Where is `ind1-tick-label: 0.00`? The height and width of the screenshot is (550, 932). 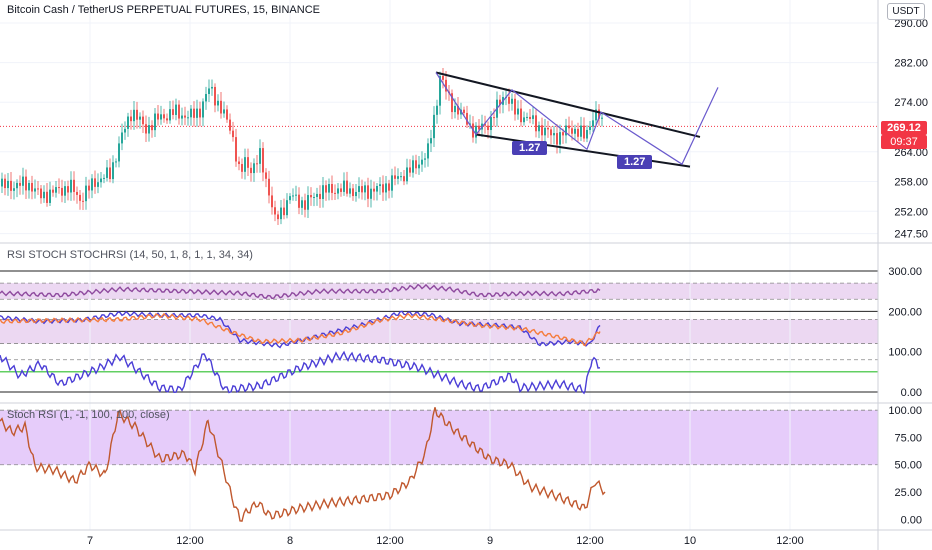
ind1-tick-label: 0.00 is located at coordinates (911, 393).